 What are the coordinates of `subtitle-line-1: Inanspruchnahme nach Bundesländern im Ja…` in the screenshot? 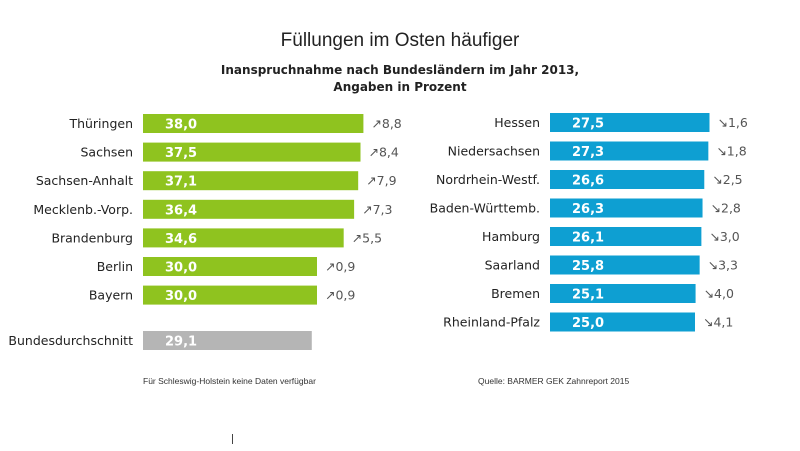 It's located at (400, 70).